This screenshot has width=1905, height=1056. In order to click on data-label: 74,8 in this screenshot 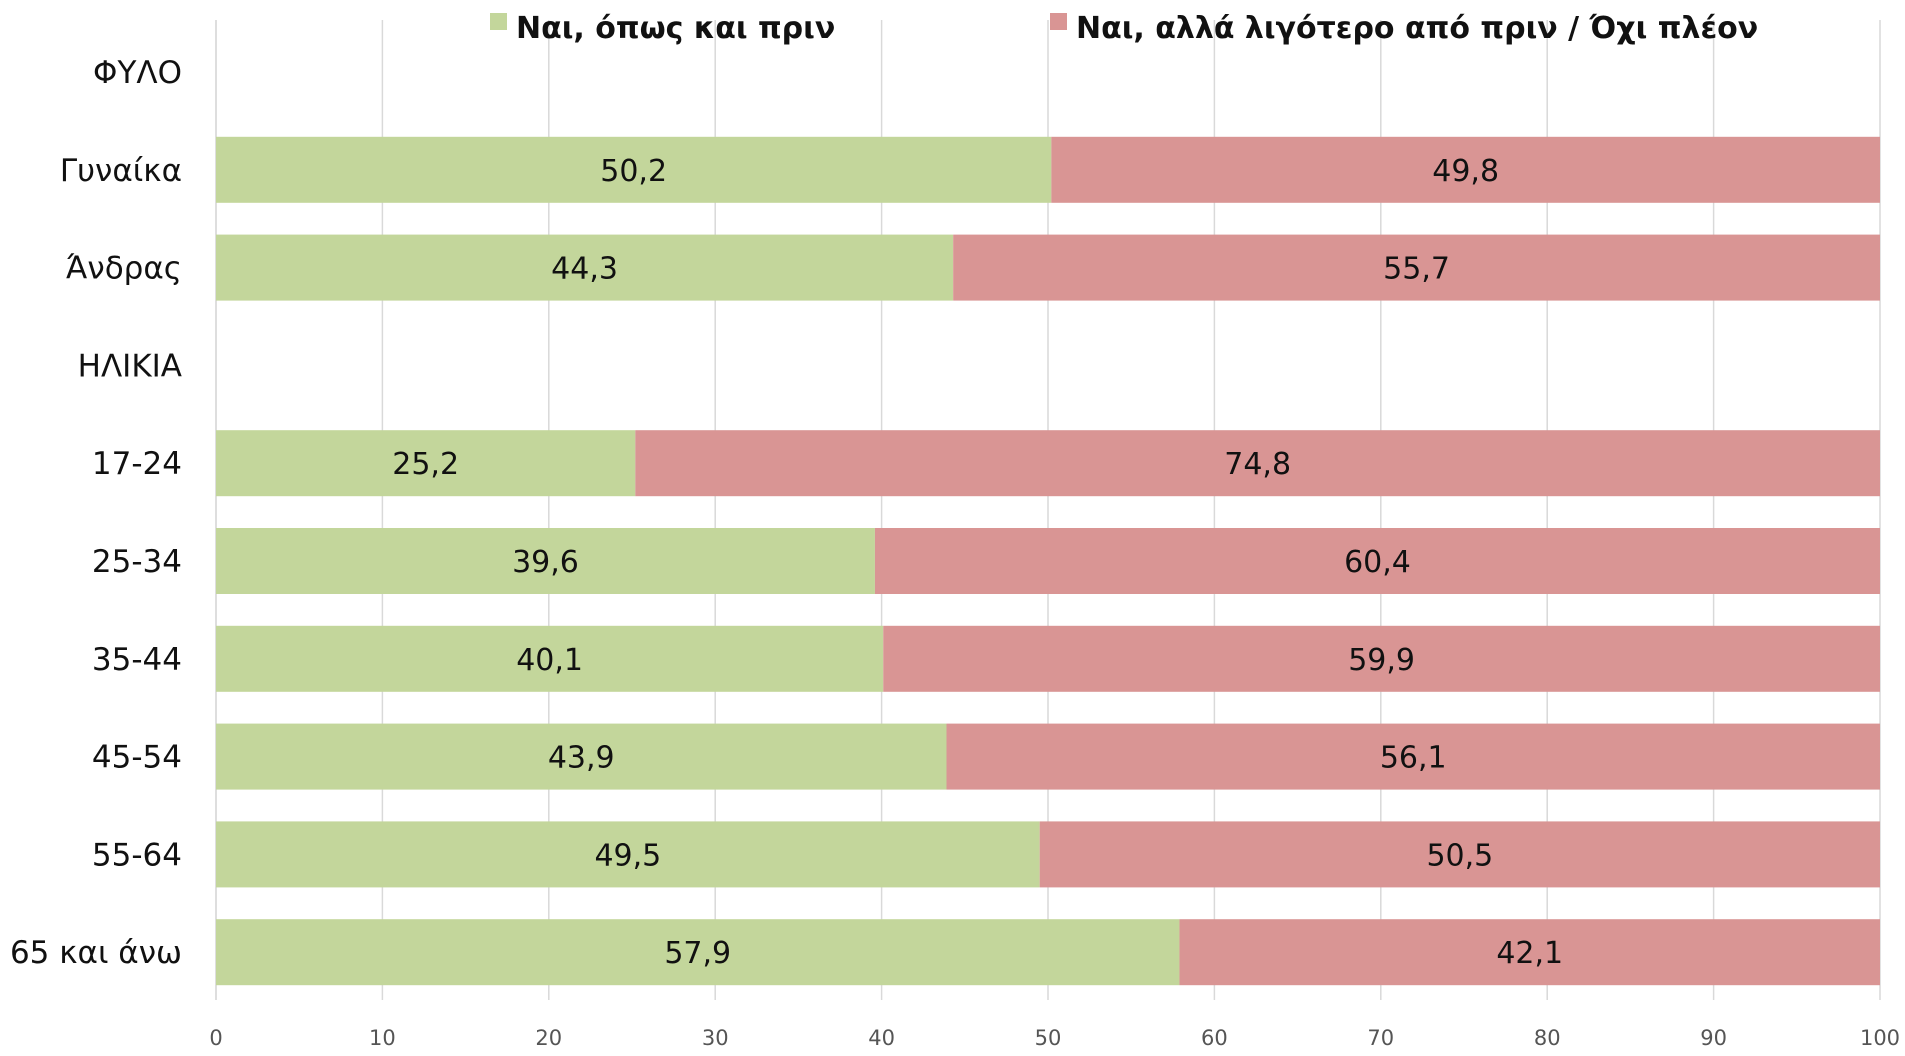, I will do `click(1257, 464)`.